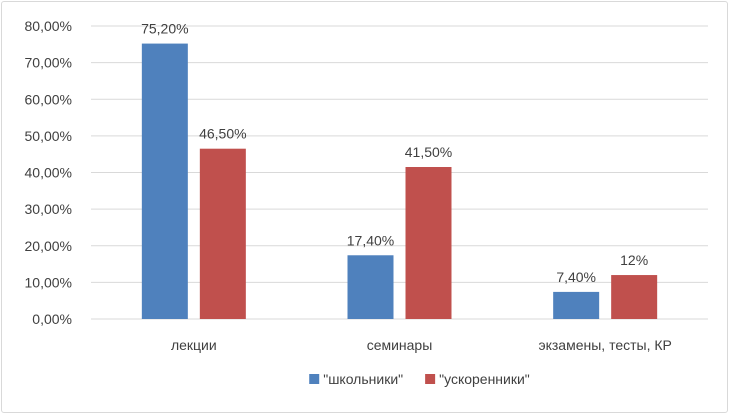 The height and width of the screenshot is (419, 731). I want to click on x-tick-label: семинары, so click(400, 345).